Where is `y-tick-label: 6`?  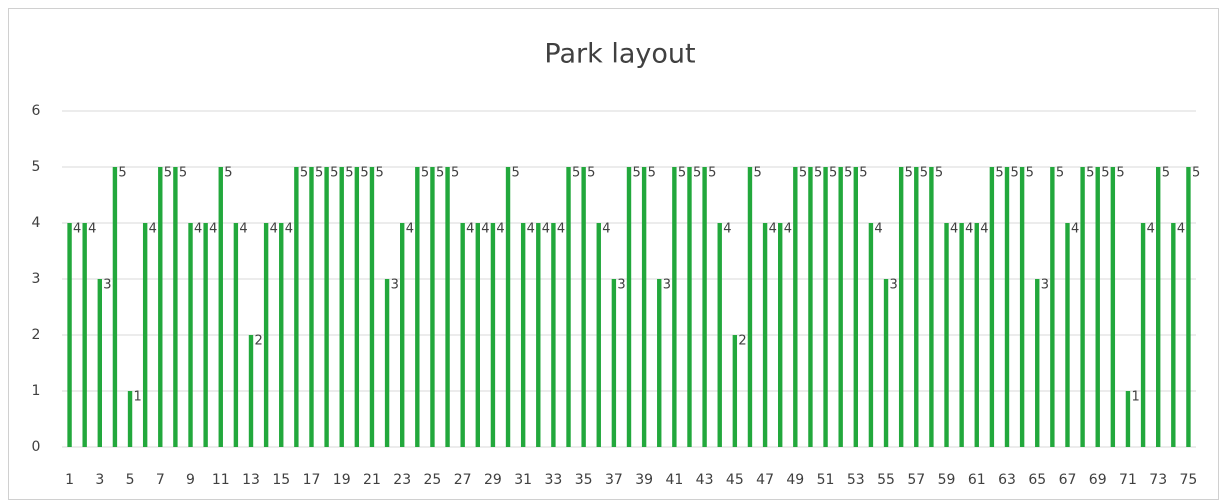 y-tick-label: 6 is located at coordinates (36, 111).